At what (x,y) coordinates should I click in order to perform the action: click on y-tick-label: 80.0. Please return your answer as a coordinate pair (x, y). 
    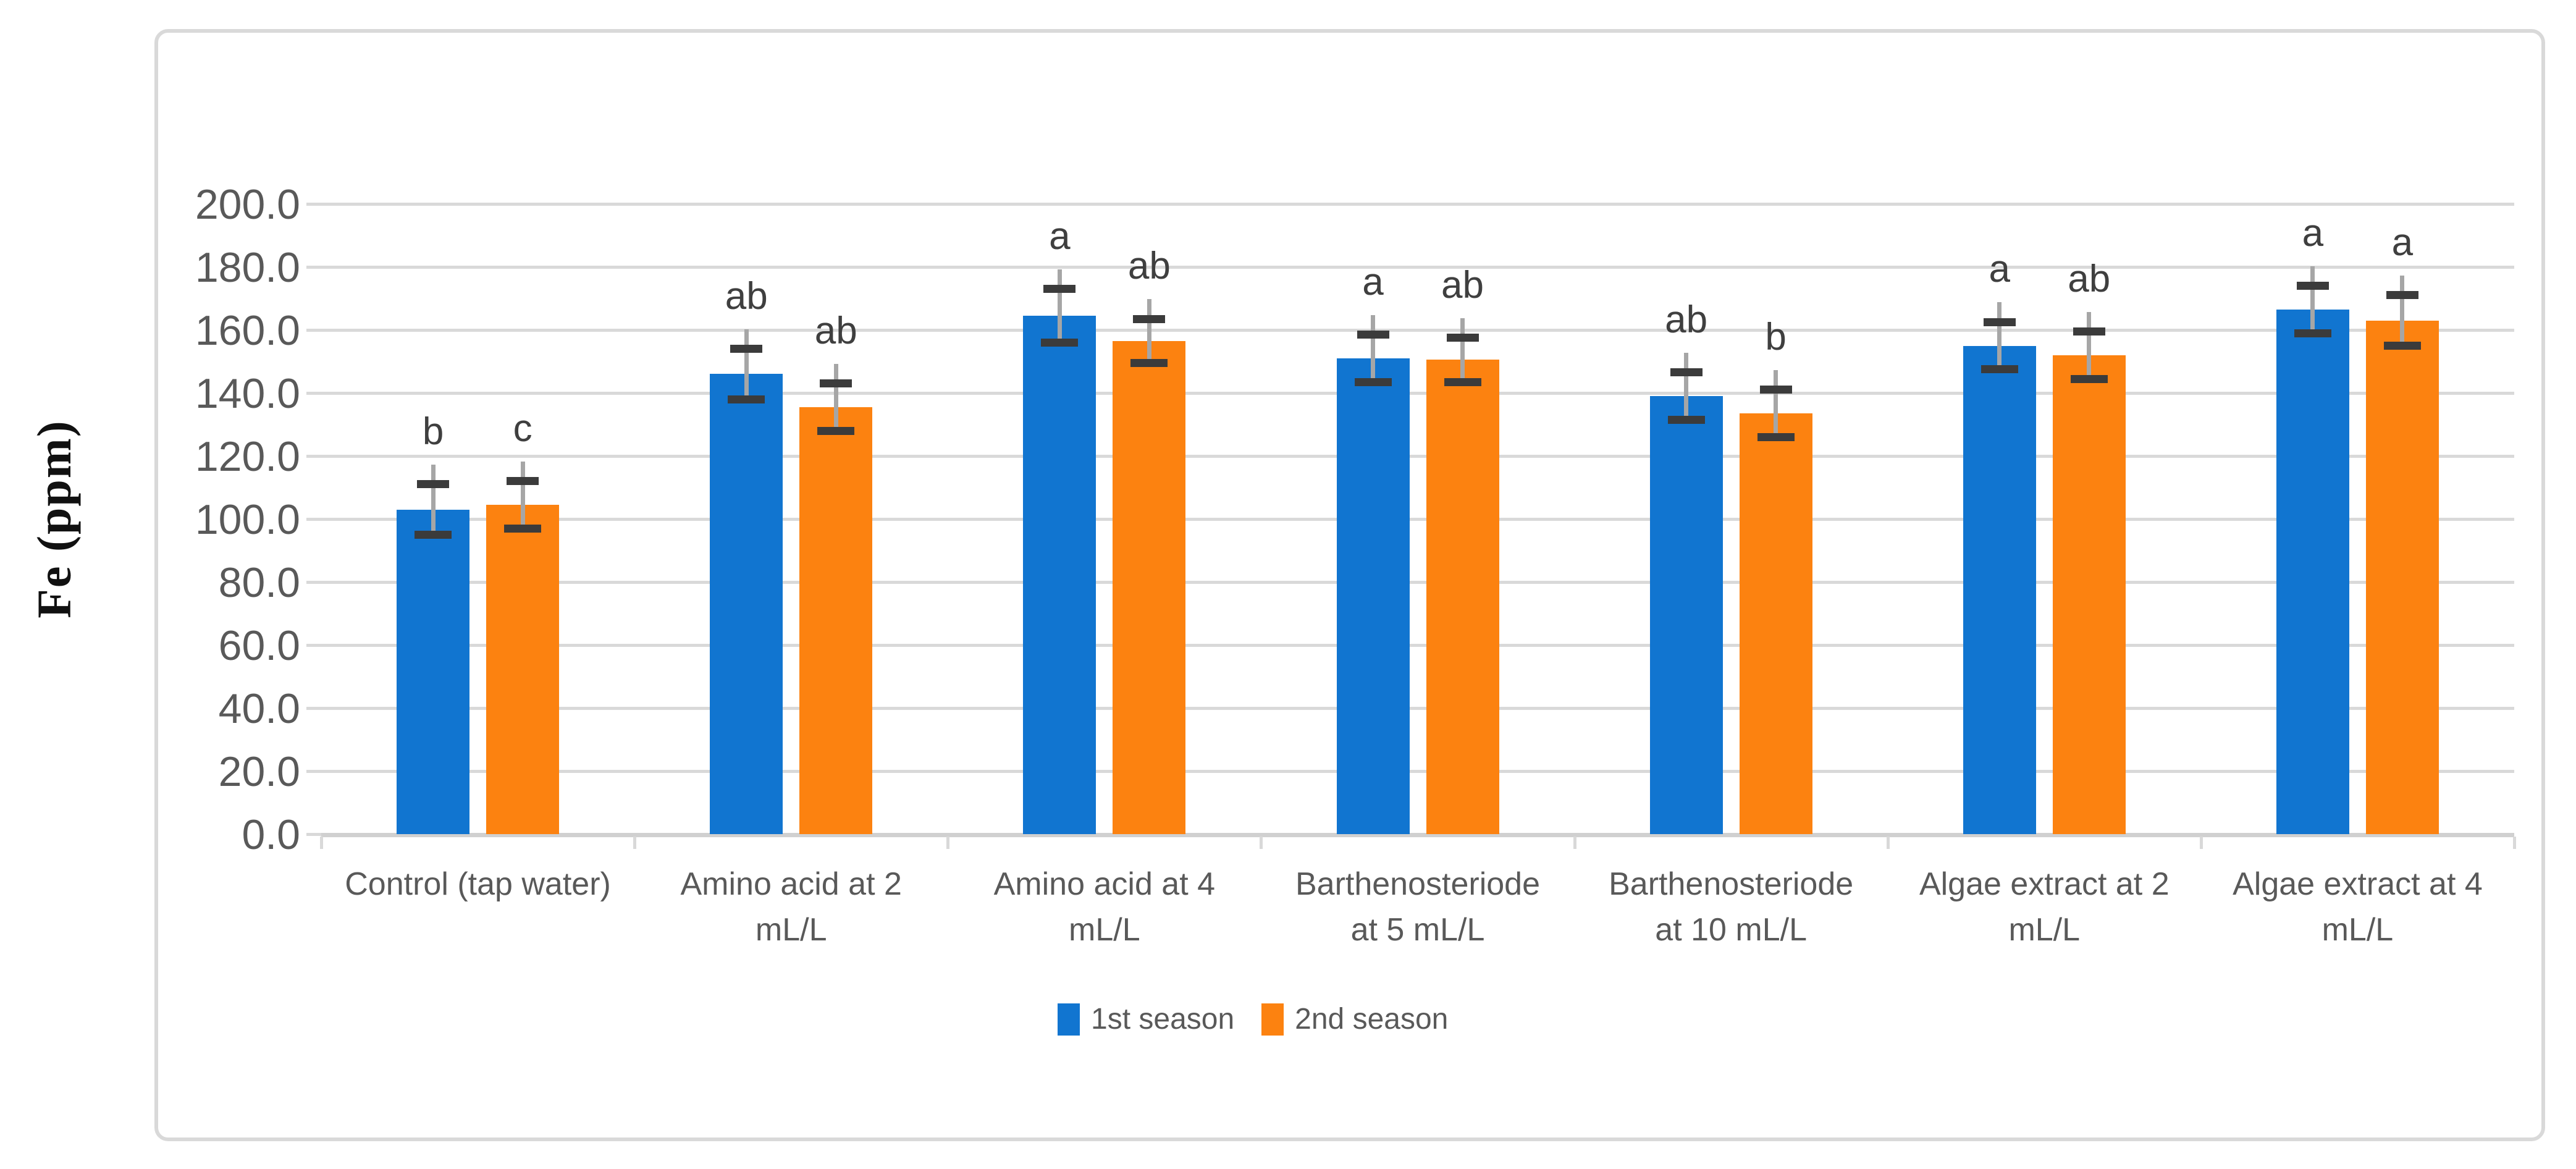
    Looking at the image, I should click on (259, 582).